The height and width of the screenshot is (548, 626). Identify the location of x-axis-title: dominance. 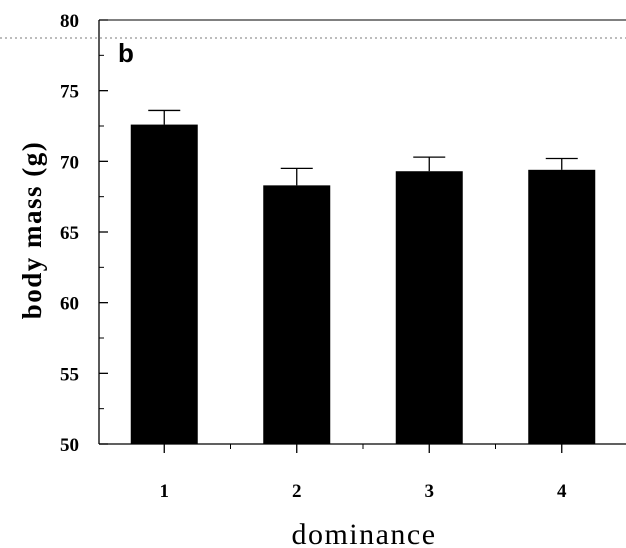
(363, 533).